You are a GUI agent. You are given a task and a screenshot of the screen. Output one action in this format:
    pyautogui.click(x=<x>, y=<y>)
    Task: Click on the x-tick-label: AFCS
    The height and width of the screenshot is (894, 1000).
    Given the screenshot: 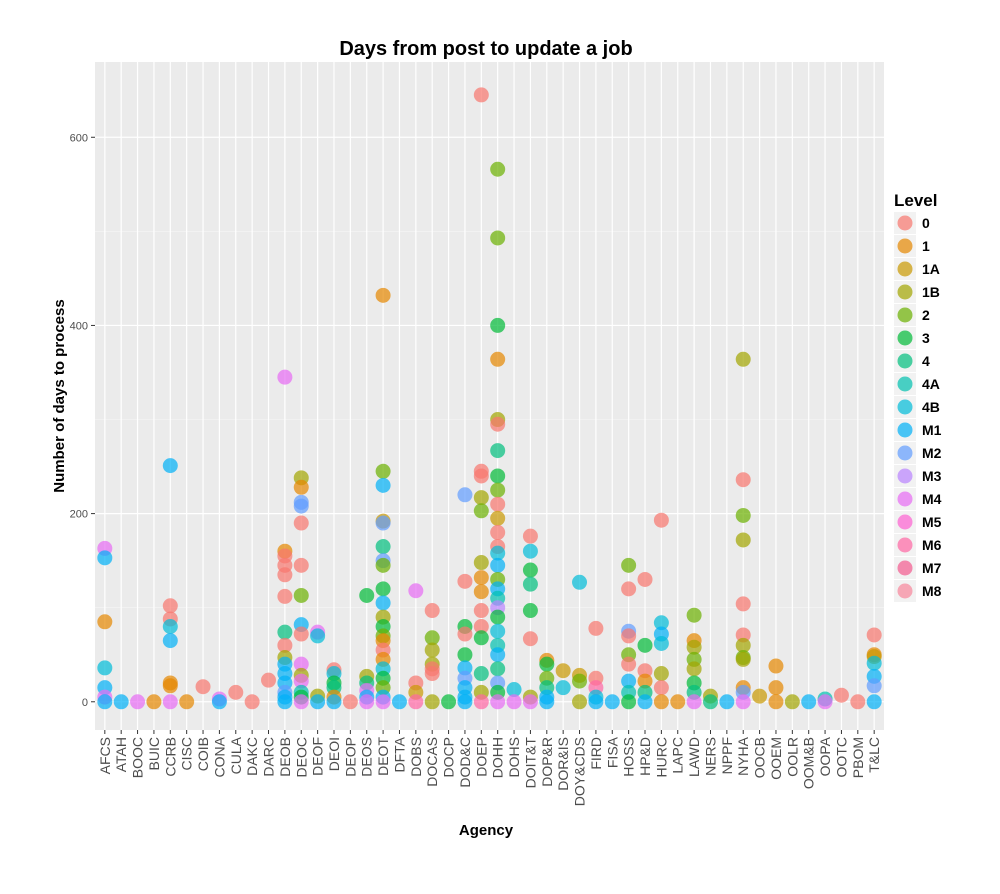 What is the action you would take?
    pyautogui.click(x=105, y=755)
    